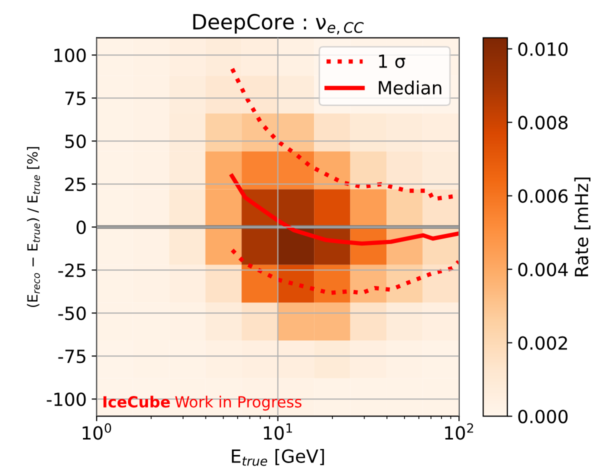 Image resolution: width=604 pixels, height=473 pixels. Describe the element at coordinates (410, 87) in the screenshot. I see `legend-label: Median` at that location.